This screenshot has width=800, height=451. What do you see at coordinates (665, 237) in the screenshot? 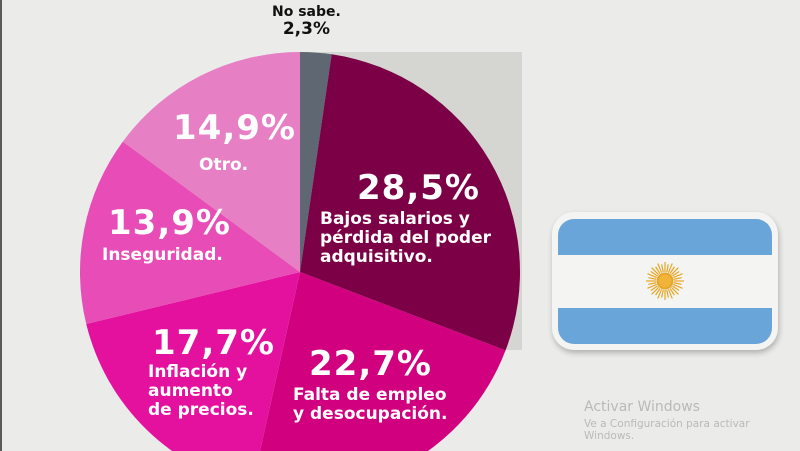
I see `flag-top-band` at bounding box center [665, 237].